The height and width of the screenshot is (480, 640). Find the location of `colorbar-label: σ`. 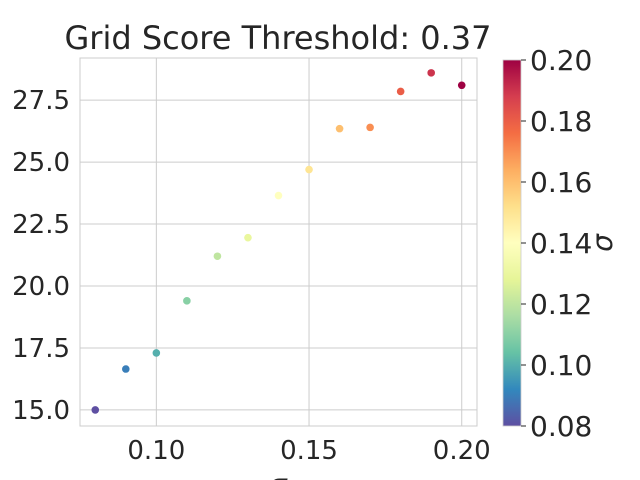

colorbar-label: σ is located at coordinates (602, 242).